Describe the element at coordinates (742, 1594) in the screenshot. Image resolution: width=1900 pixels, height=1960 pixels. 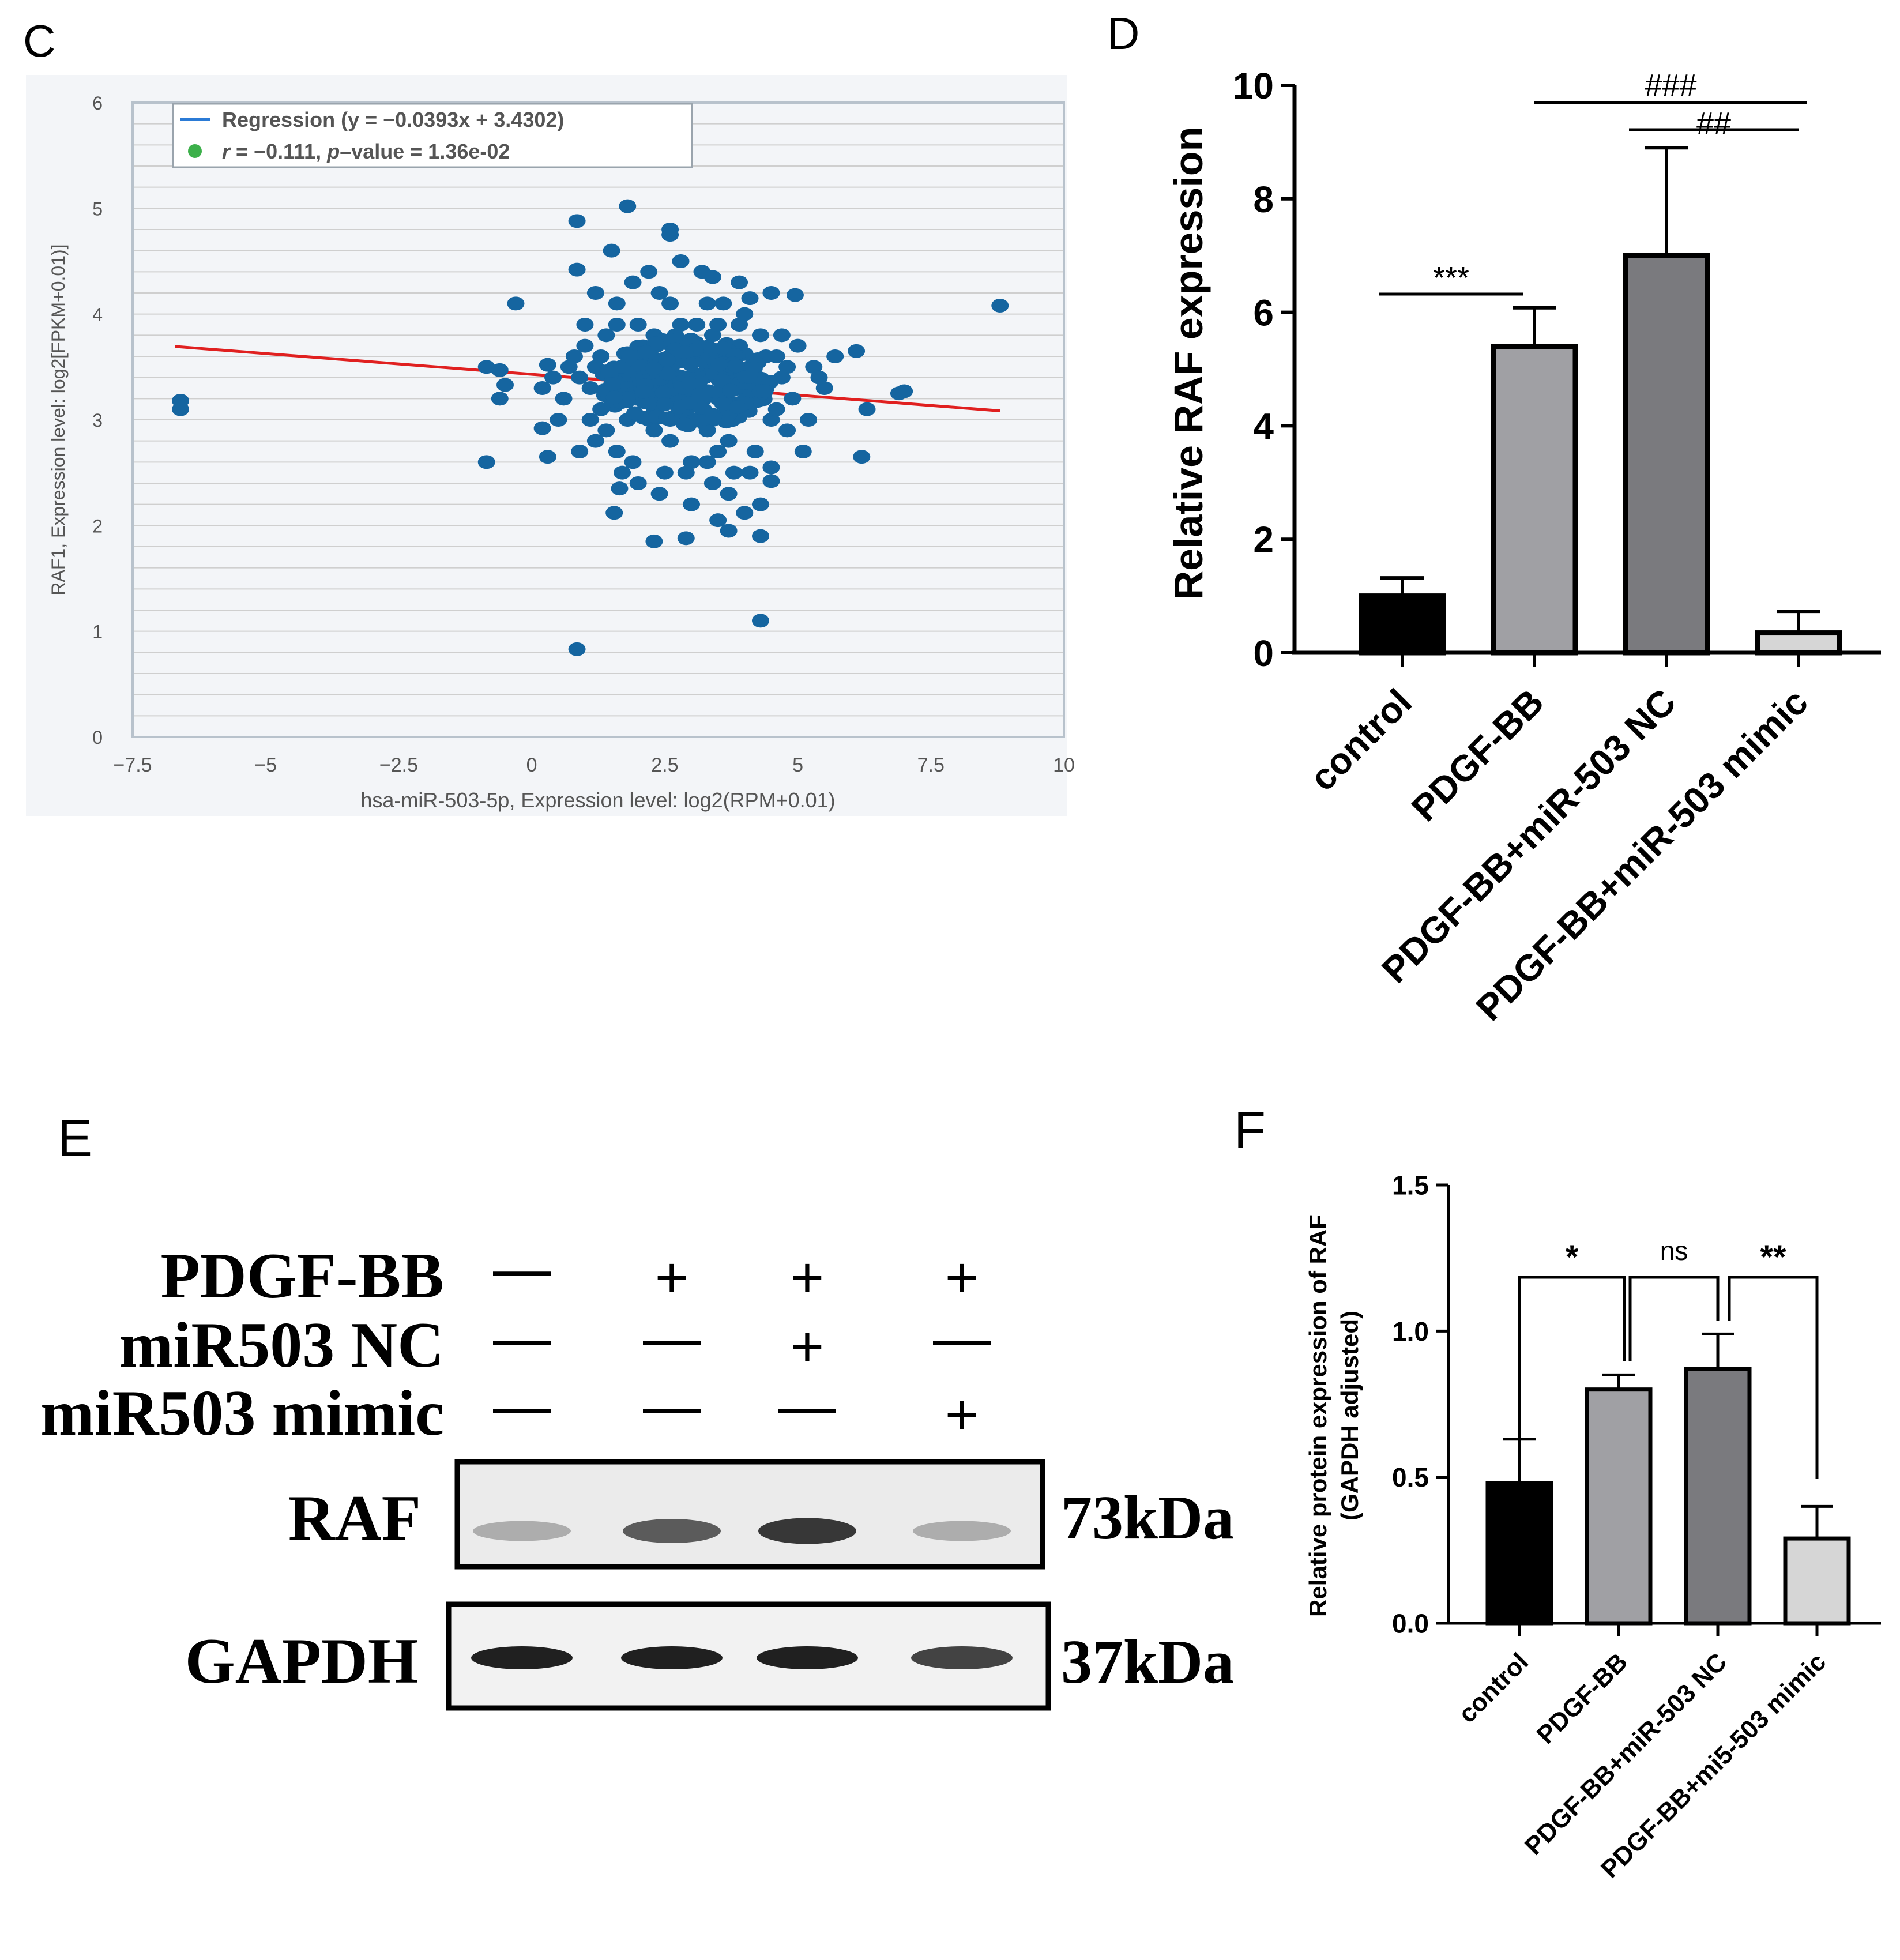
I see `blot-bands` at that location.